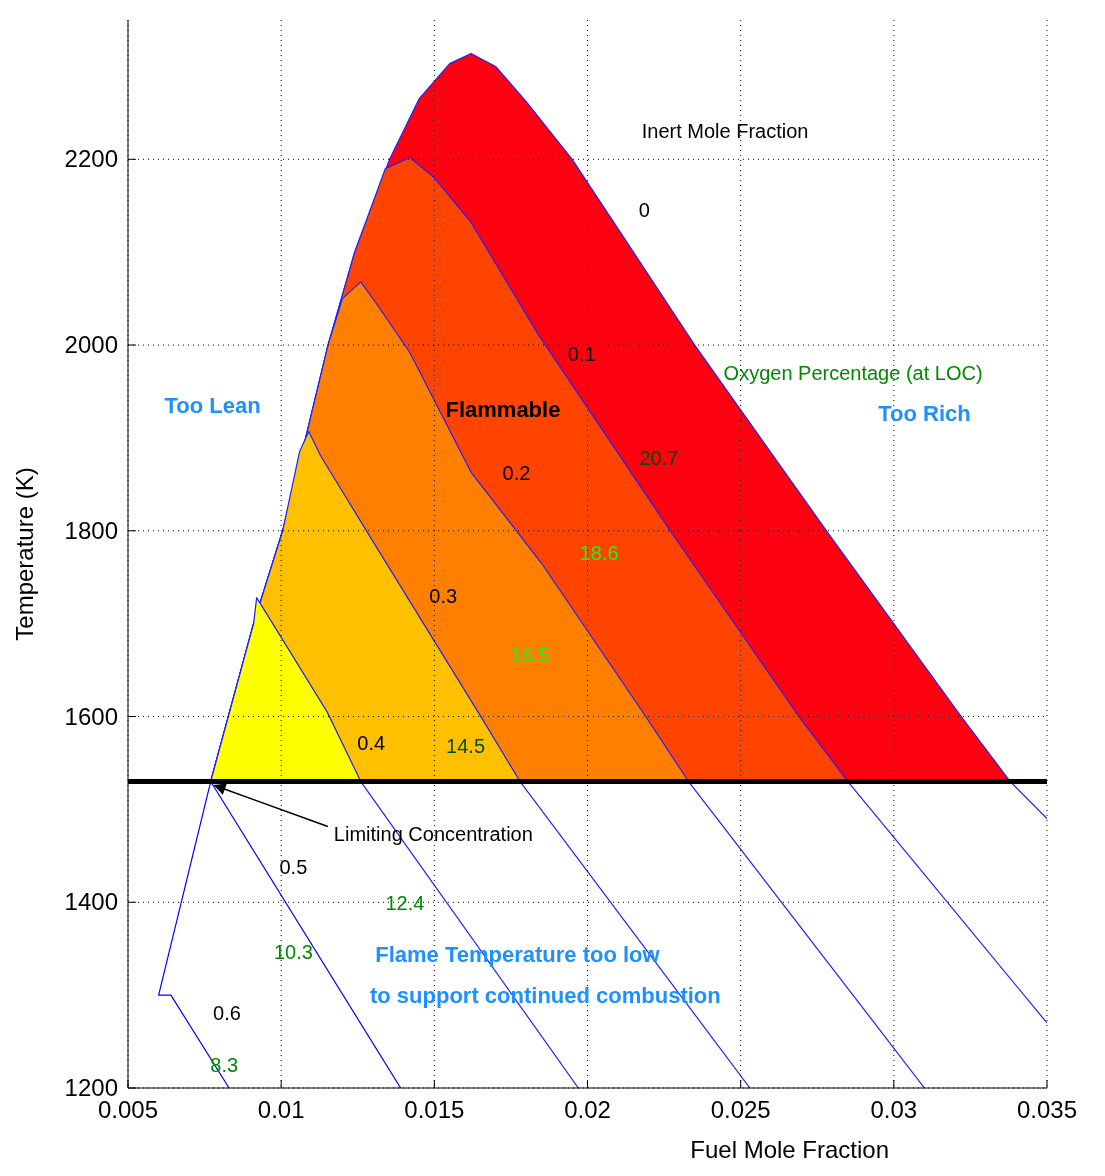 This screenshot has height=1176, width=1105. What do you see at coordinates (853, 372) in the screenshot?
I see `annotation: Oxygen Percentage (at LOC)` at bounding box center [853, 372].